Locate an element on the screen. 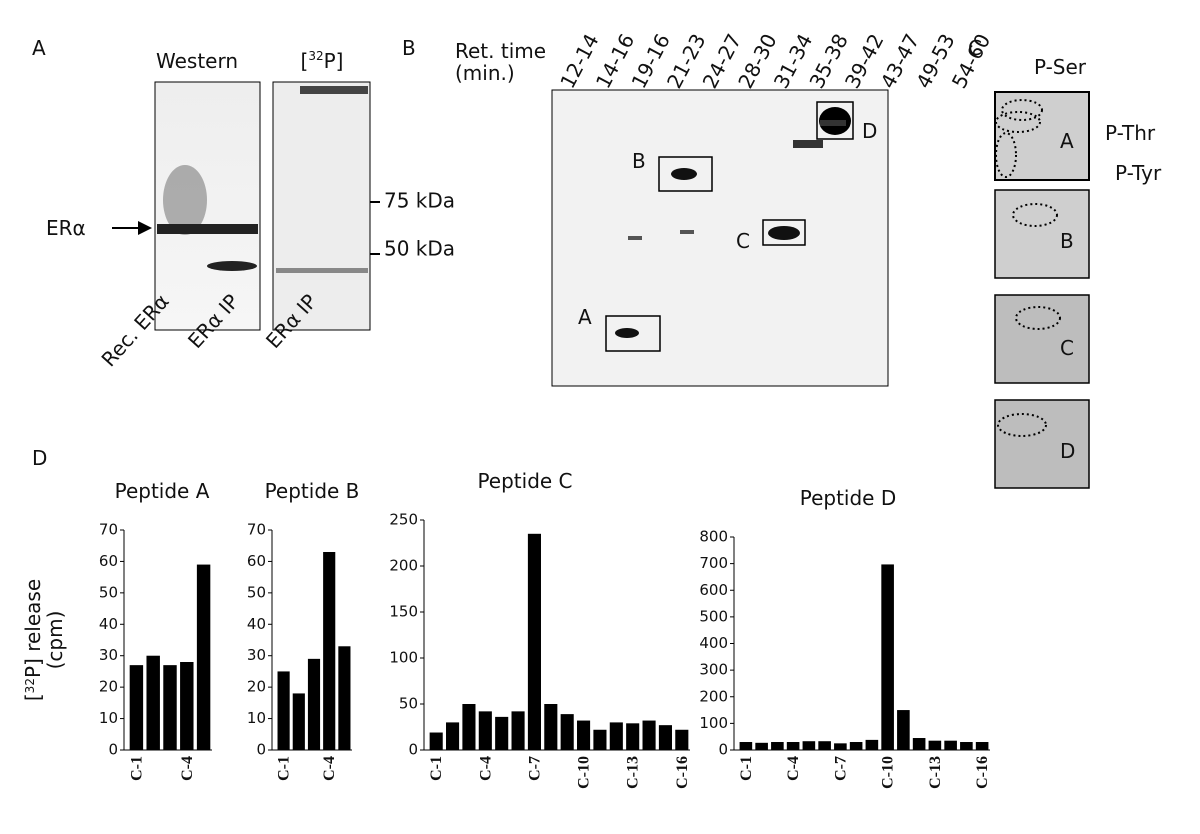  y-tick-label: 700 is located at coordinates (713, 563).